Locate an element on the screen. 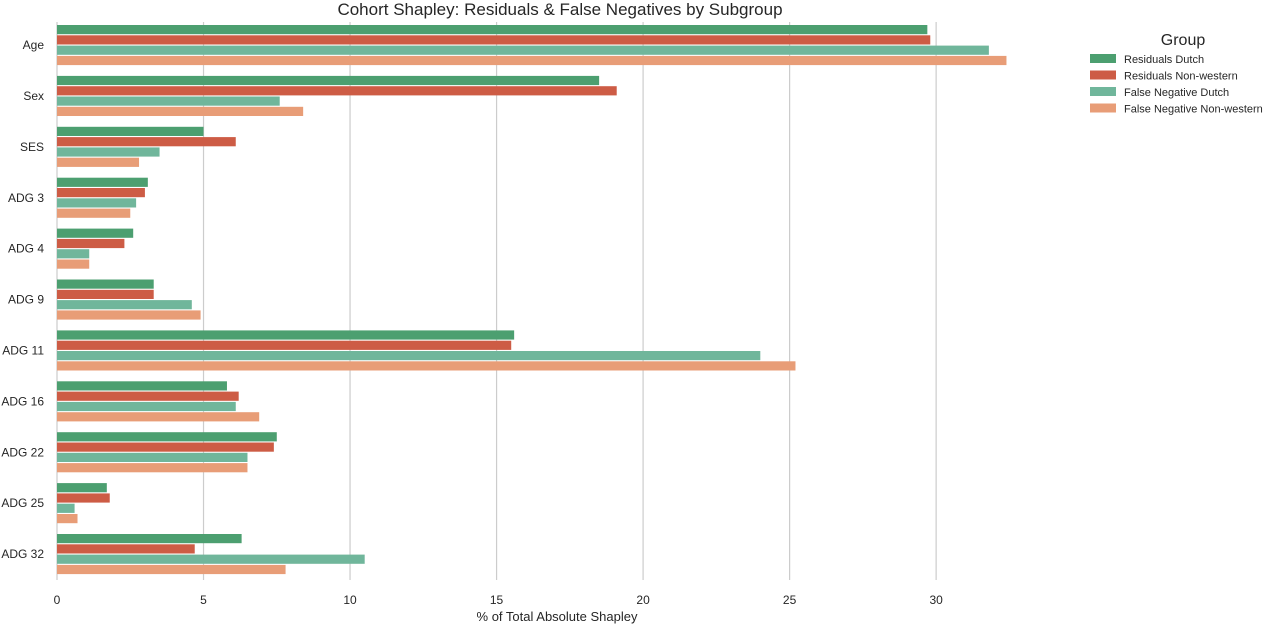 The width and height of the screenshot is (1280, 626). y-tick-label: ADG 25 is located at coordinates (22, 503).